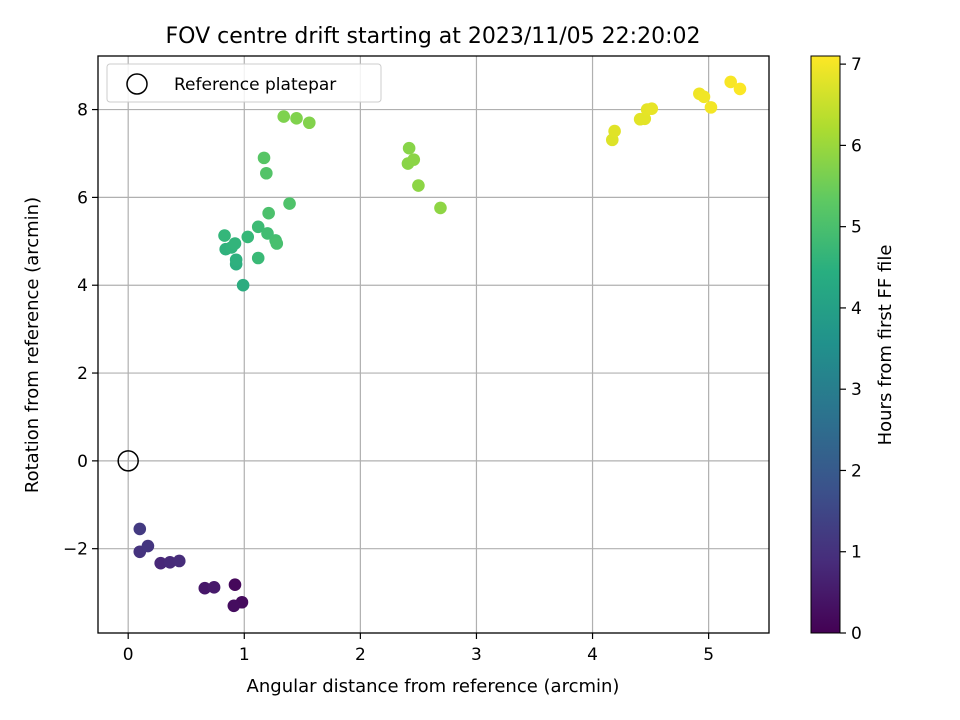  I want to click on reference-platepar-marker, so click(128, 461).